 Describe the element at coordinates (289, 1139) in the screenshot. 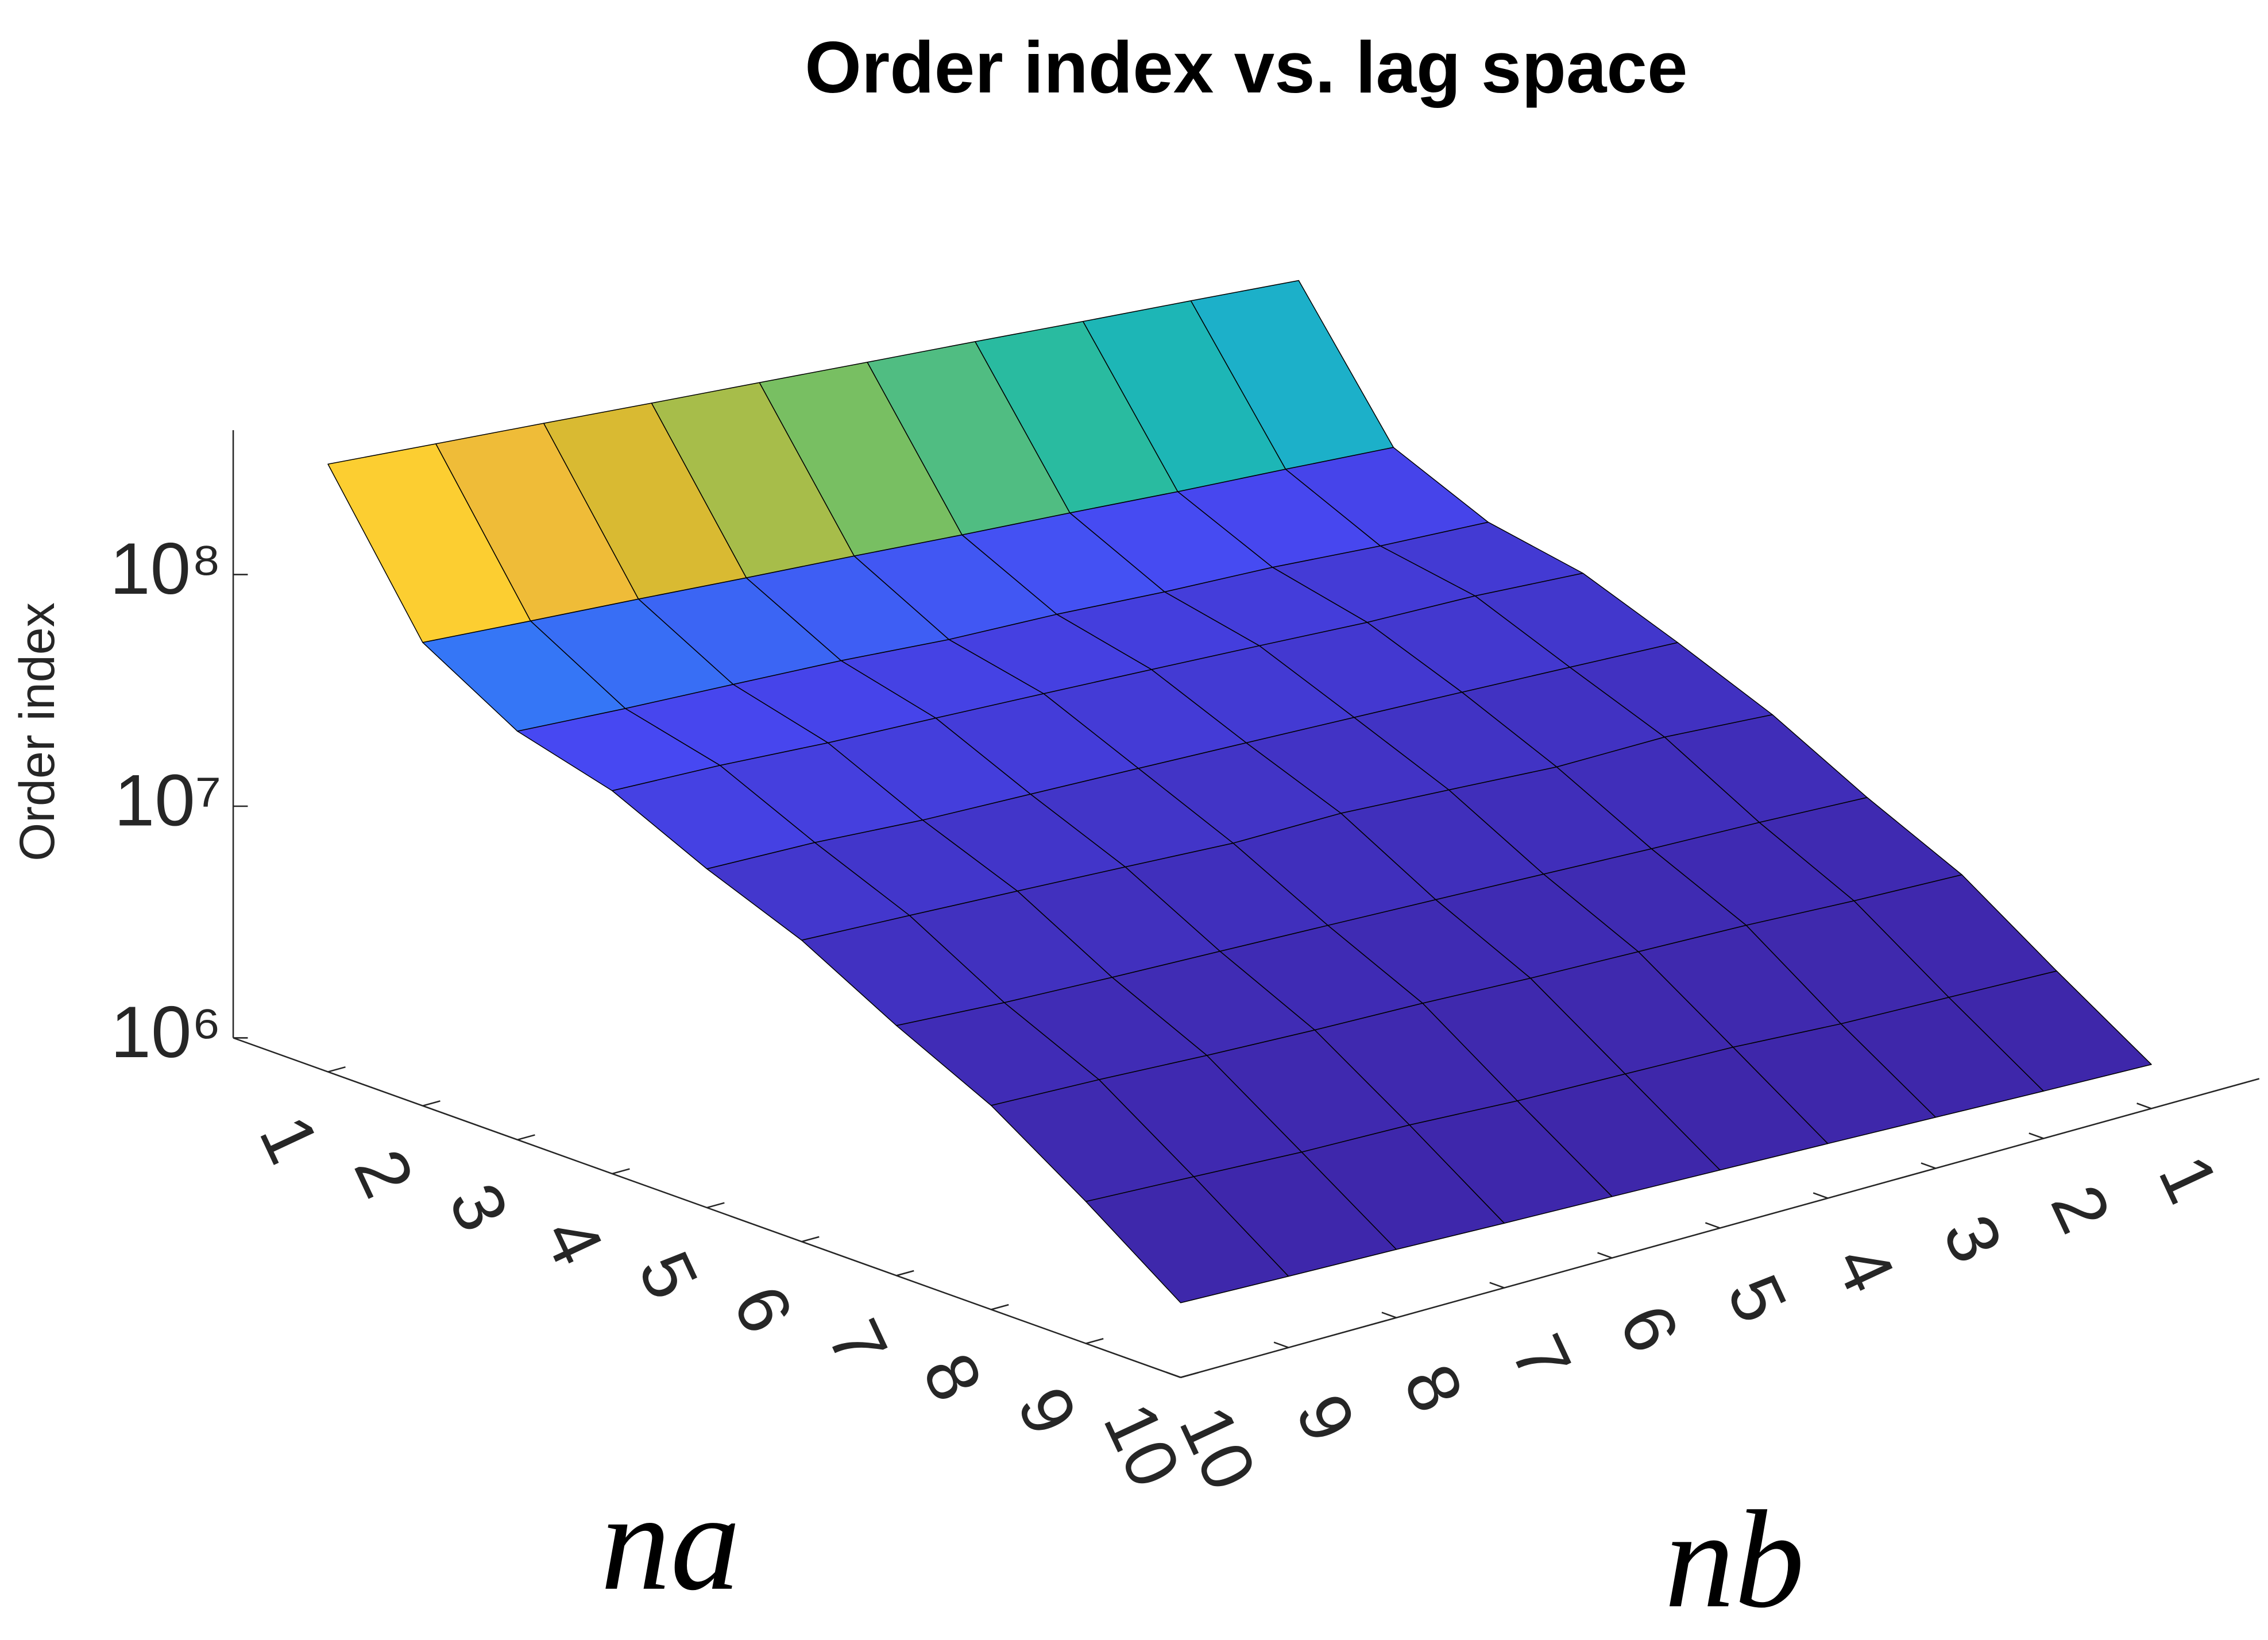

I see `x-tick-label: 1` at that location.